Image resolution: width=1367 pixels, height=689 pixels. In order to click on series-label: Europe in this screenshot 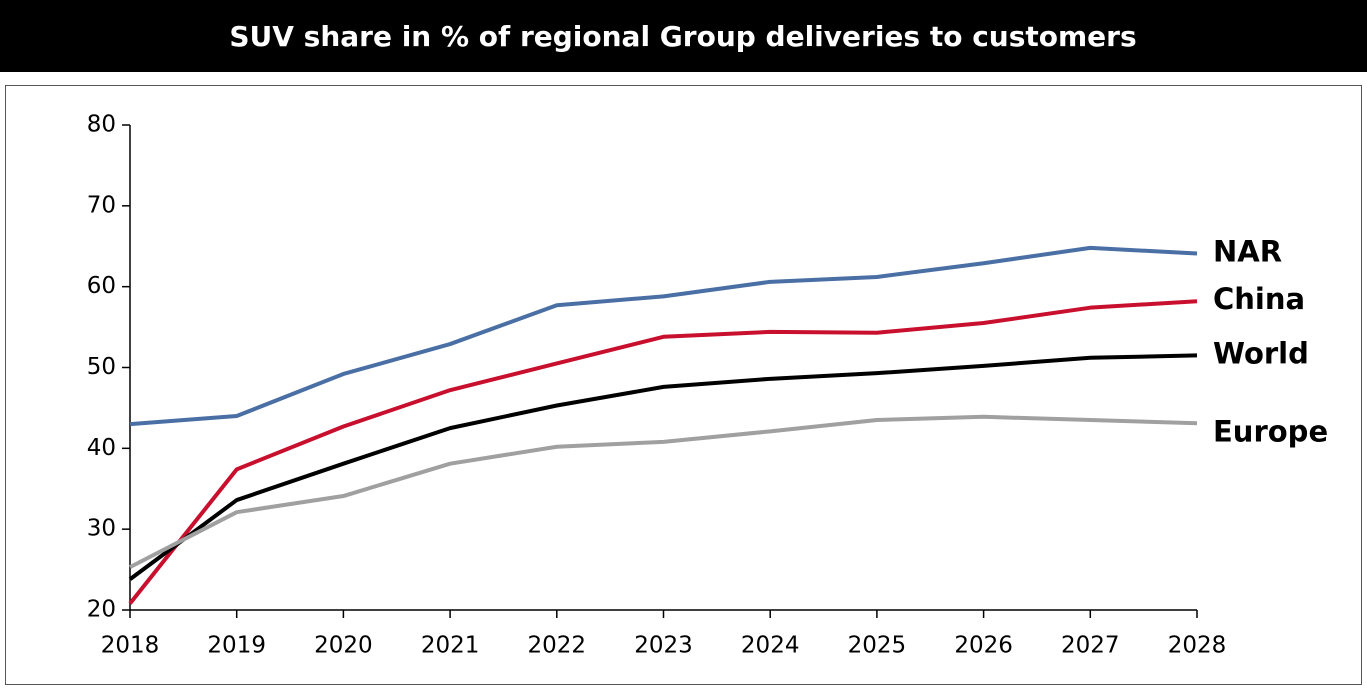, I will do `click(1270, 431)`.